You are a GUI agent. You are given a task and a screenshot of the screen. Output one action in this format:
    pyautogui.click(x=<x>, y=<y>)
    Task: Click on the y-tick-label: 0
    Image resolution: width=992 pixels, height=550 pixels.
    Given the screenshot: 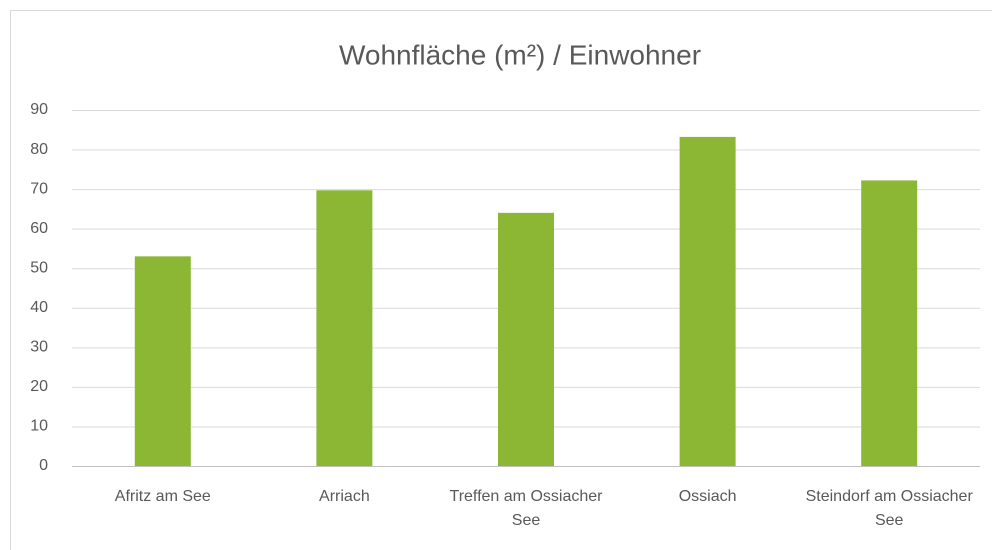 What is the action you would take?
    pyautogui.click(x=43, y=465)
    